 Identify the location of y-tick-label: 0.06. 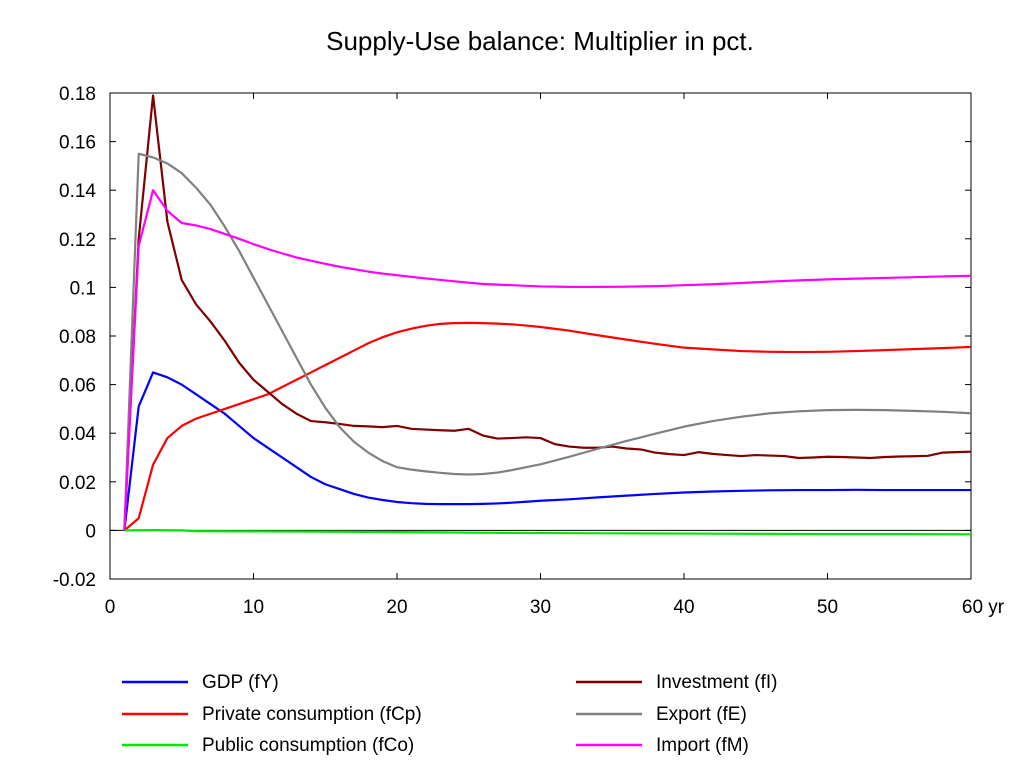
(77, 386).